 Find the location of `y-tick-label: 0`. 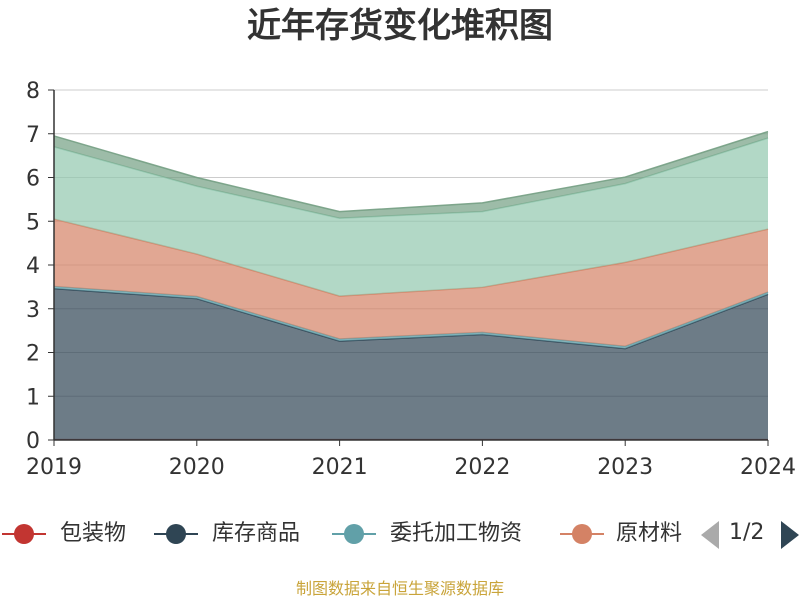

y-tick-label: 0 is located at coordinates (33, 441).